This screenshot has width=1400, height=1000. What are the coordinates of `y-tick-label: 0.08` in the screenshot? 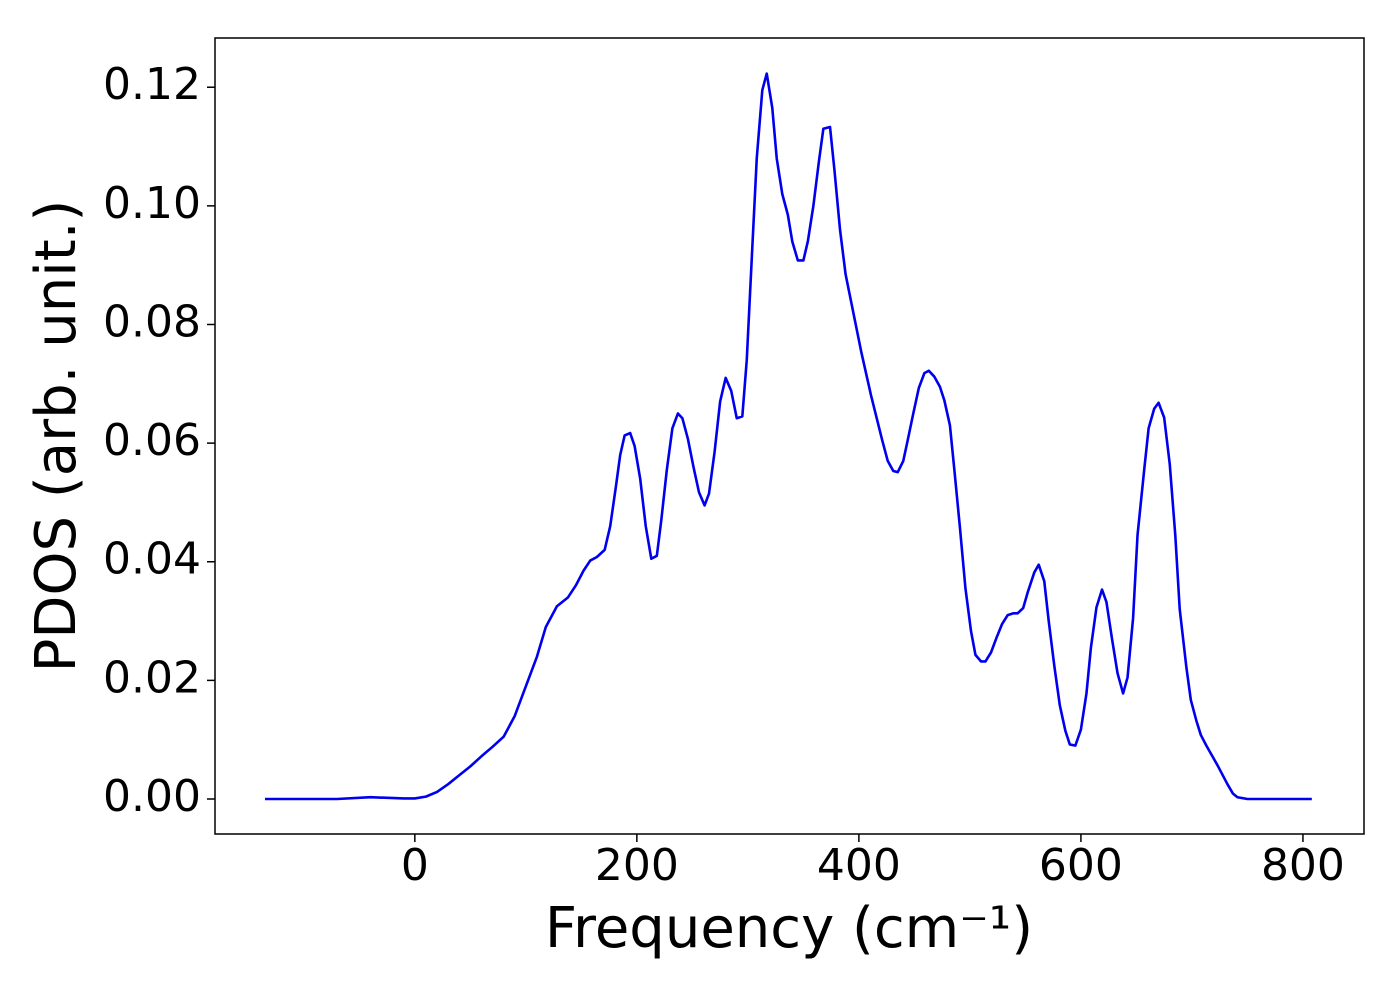 It's located at (152, 321).